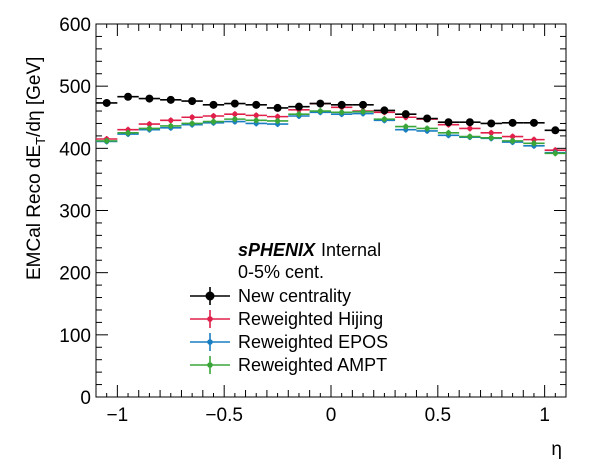  I want to click on y-tick-labels: 0 100 200 300 400 500 600, so click(75, 212).